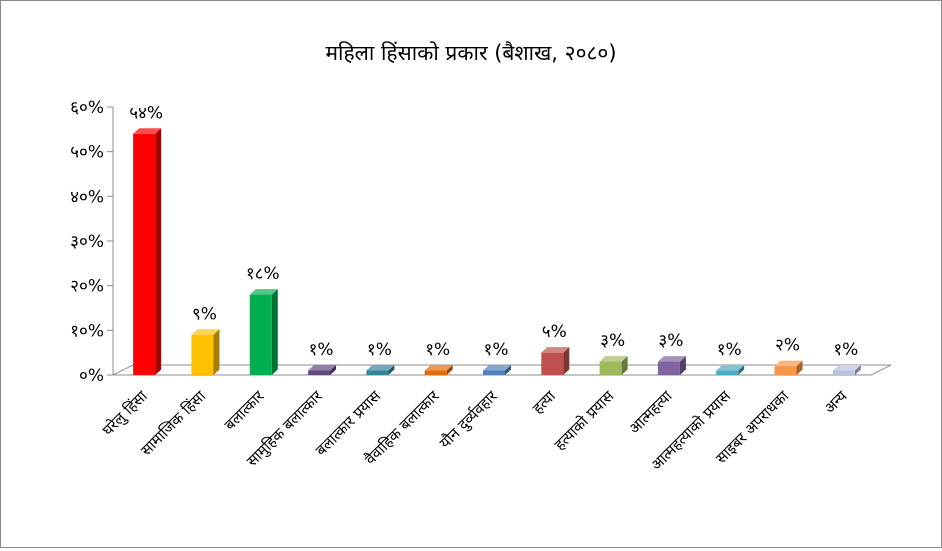 Image resolution: width=942 pixels, height=551 pixels. Describe the element at coordinates (554, 332) in the screenshot. I see `data-label: ५%` at that location.